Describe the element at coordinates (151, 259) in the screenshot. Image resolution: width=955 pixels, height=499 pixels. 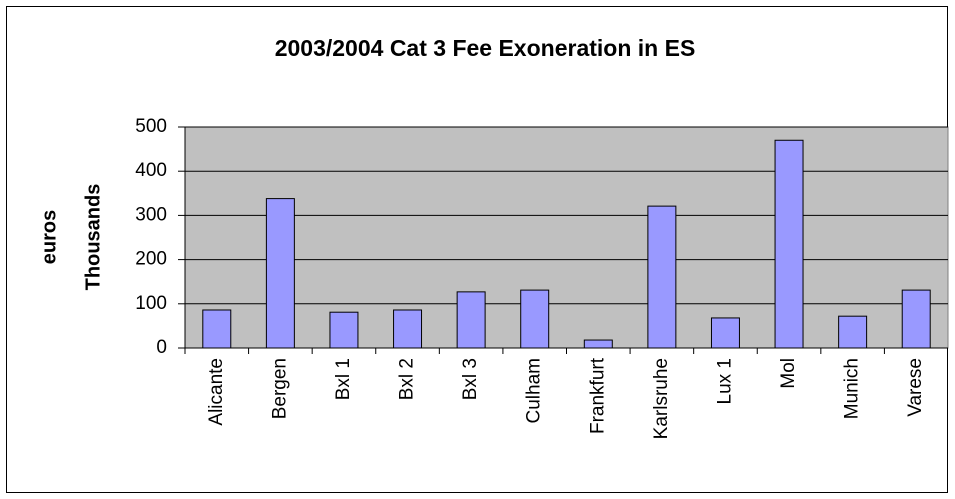
I see `y-tick-label: 200` at that location.